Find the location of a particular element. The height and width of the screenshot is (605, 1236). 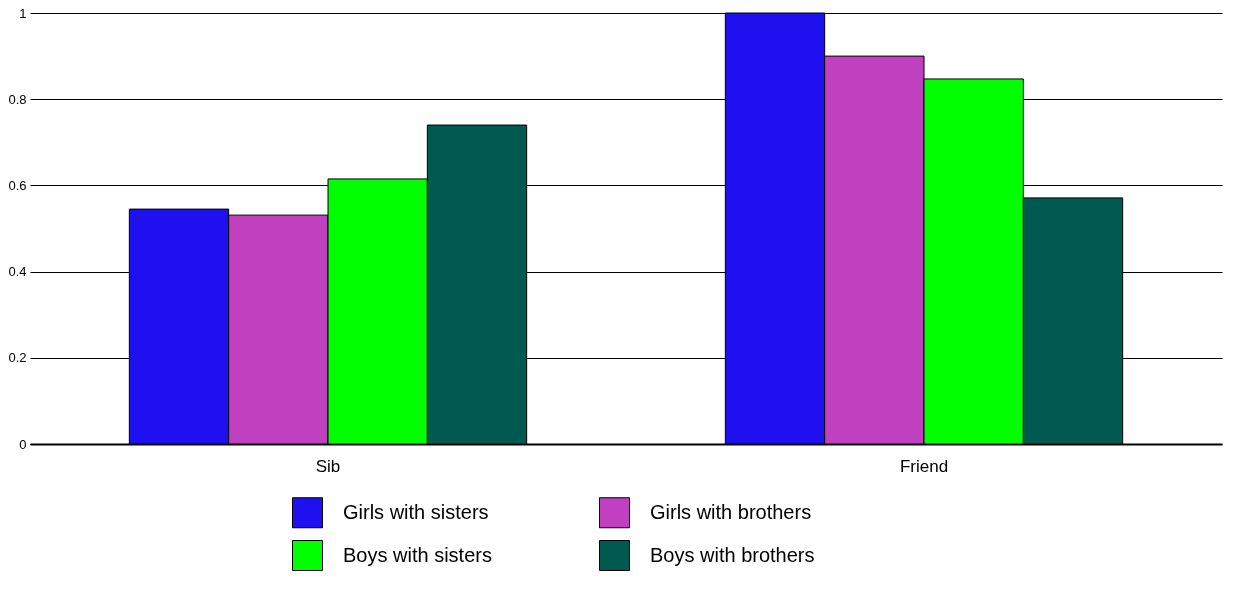

legend-label: Girls with brothers is located at coordinates (731, 511).